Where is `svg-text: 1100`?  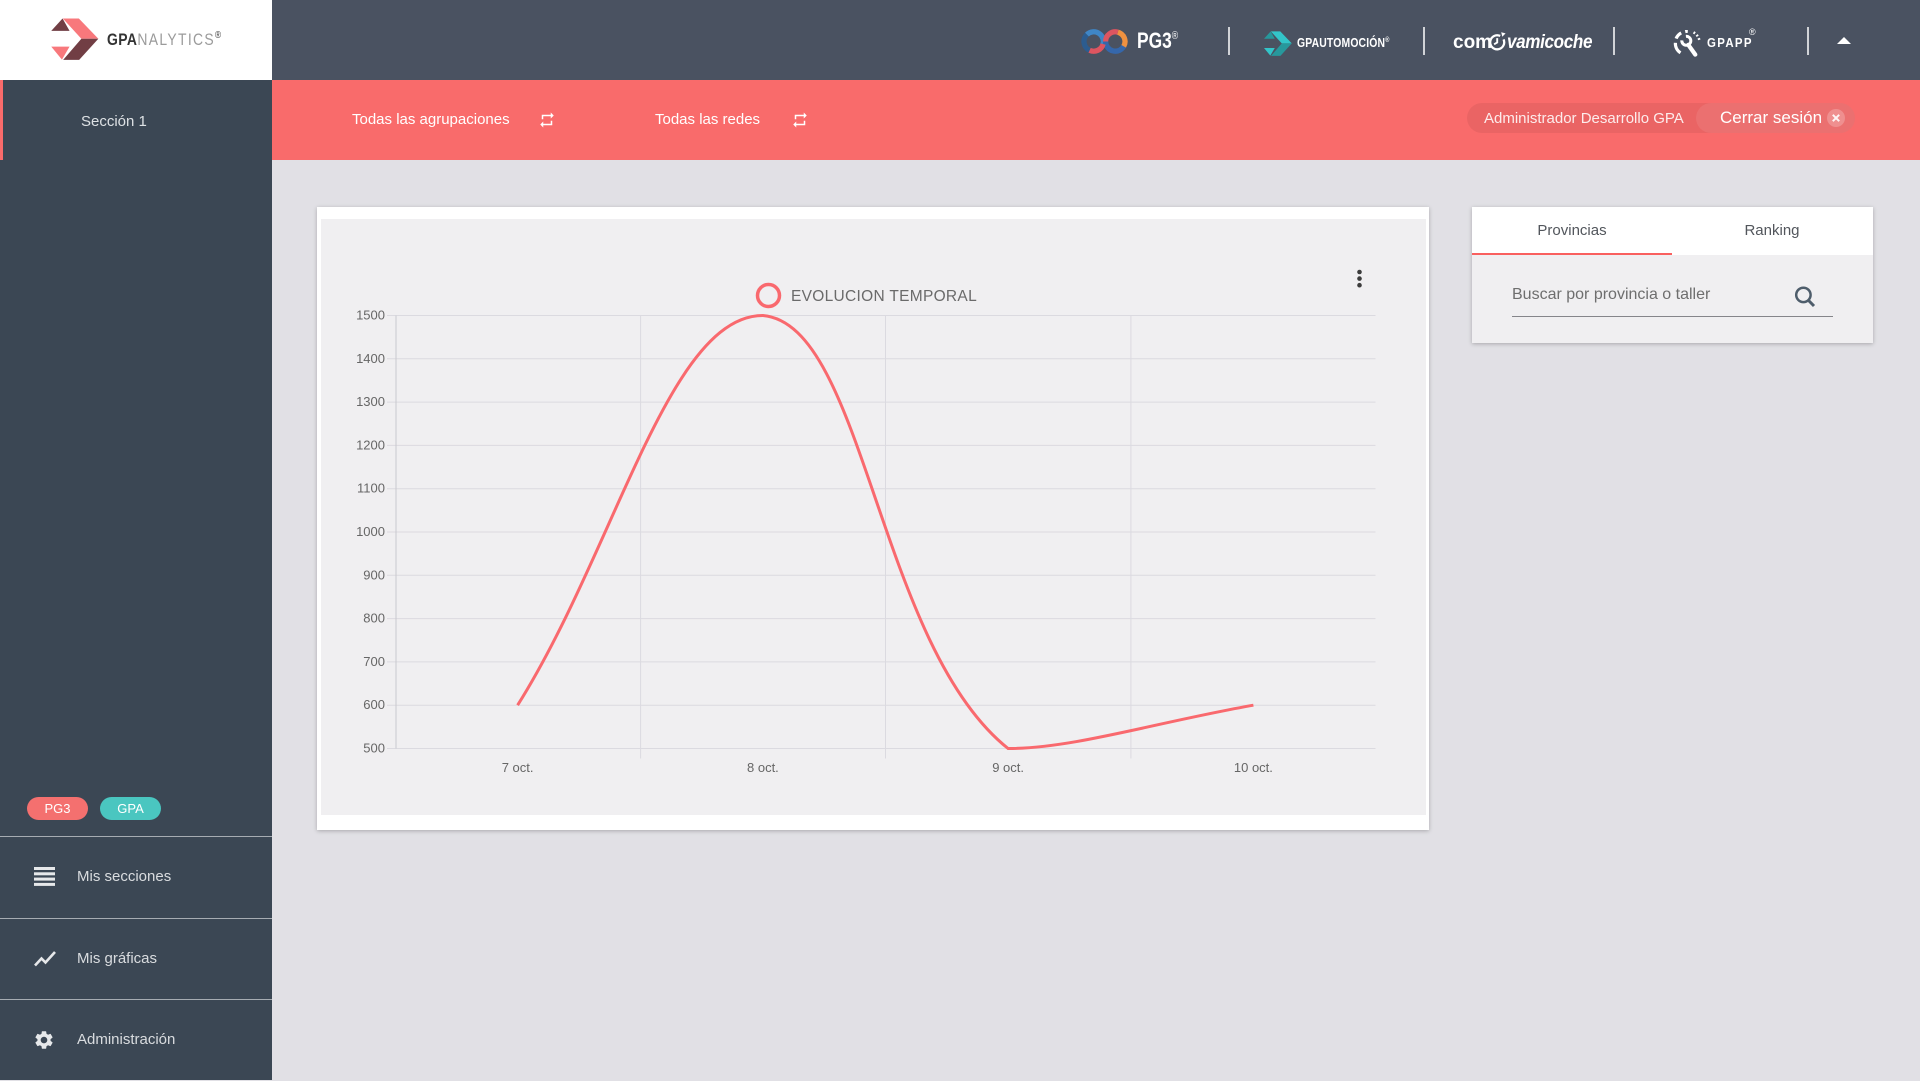
svg-text: 1100 is located at coordinates (371, 488).